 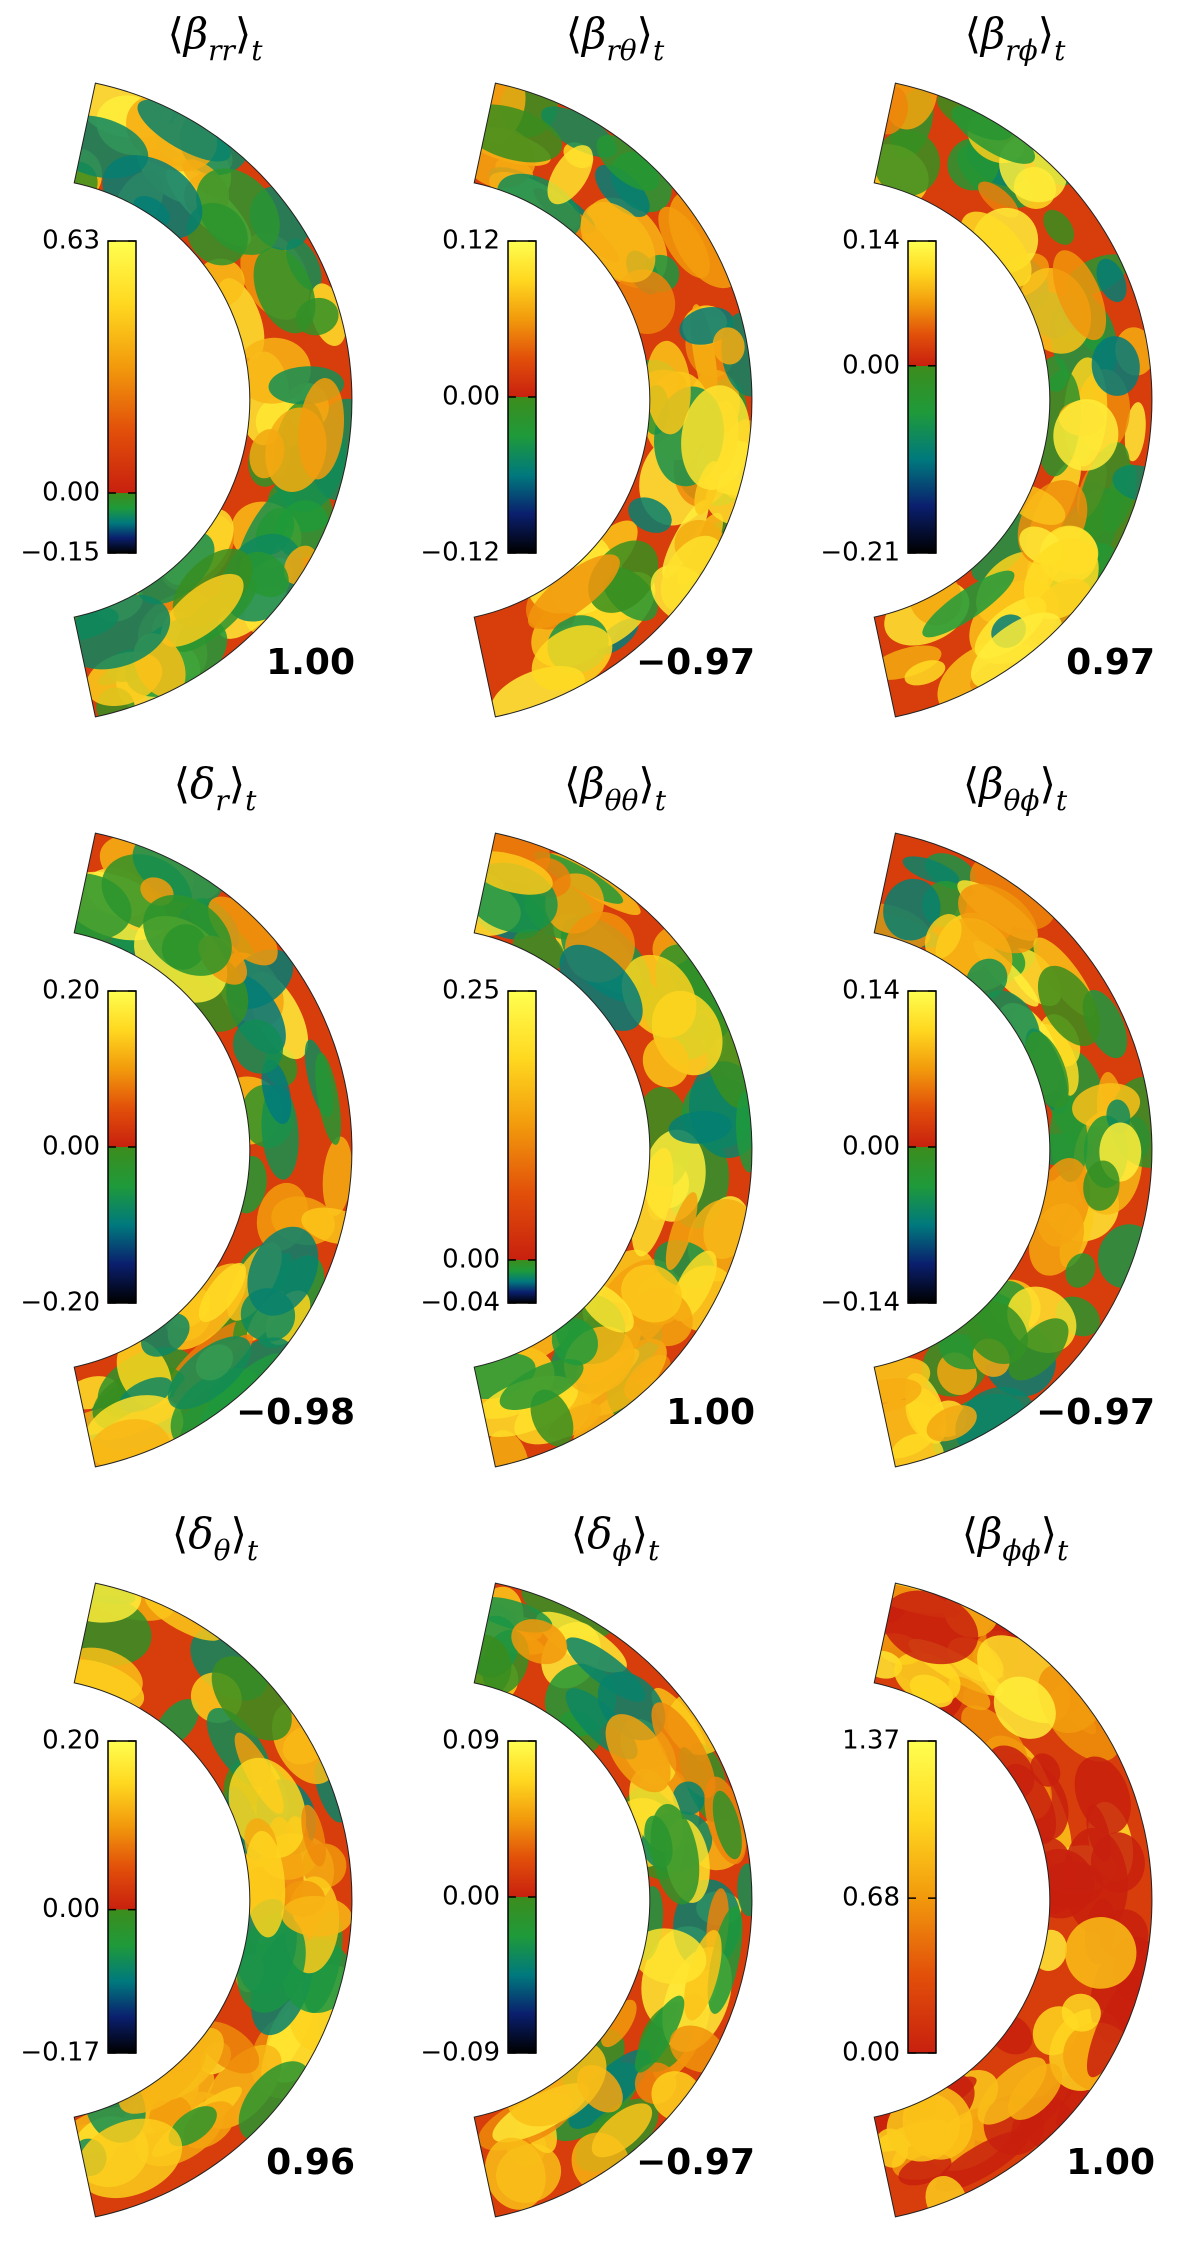 I want to click on colorbar-tick-label: 0.20, so click(x=71, y=991).